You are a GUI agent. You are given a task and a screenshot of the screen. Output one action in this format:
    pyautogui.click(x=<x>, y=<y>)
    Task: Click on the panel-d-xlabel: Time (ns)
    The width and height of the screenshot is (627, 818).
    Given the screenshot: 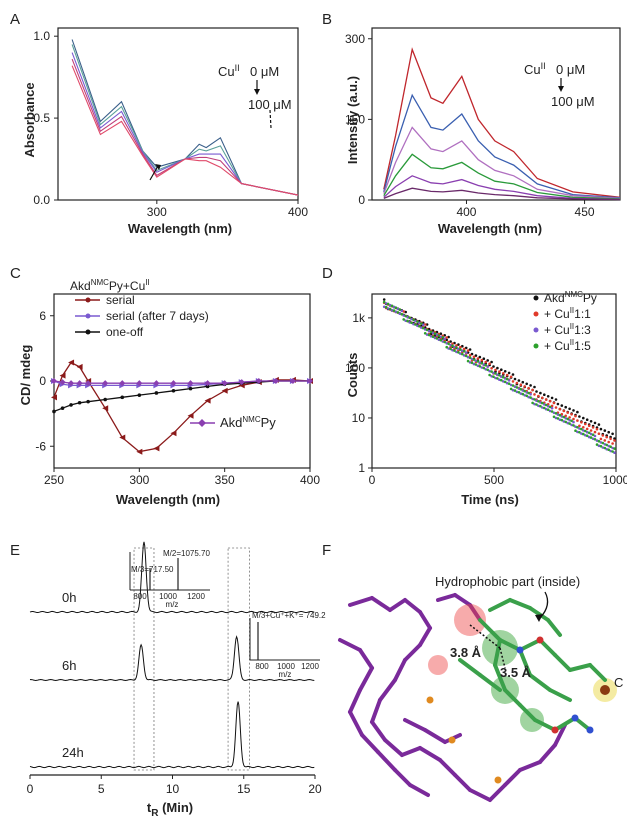 What is the action you would take?
    pyautogui.click(x=490, y=499)
    